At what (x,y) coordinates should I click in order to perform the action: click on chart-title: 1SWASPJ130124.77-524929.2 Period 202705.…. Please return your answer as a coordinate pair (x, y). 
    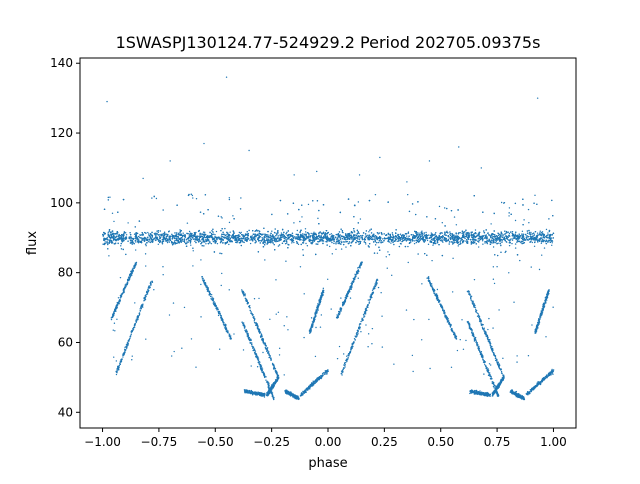
    Looking at the image, I should click on (328, 42).